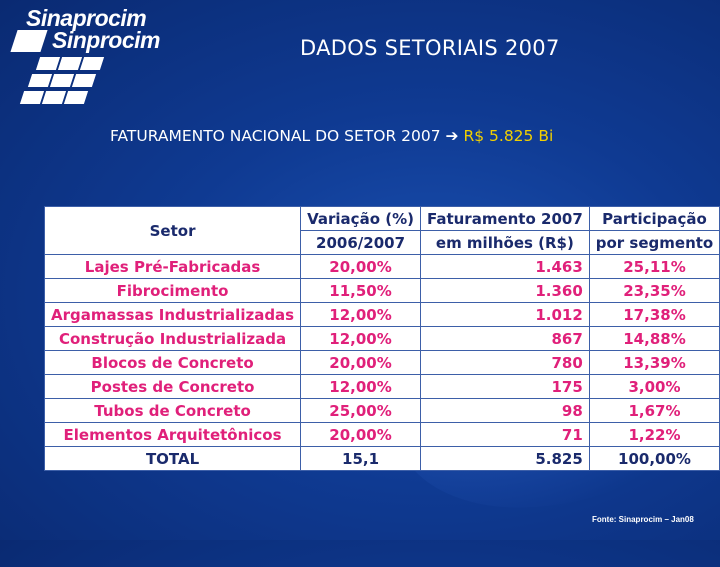 This screenshot has width=720, height=567. What do you see at coordinates (504, 458) in the screenshot?
I see `total-faturamento: 5.825` at bounding box center [504, 458].